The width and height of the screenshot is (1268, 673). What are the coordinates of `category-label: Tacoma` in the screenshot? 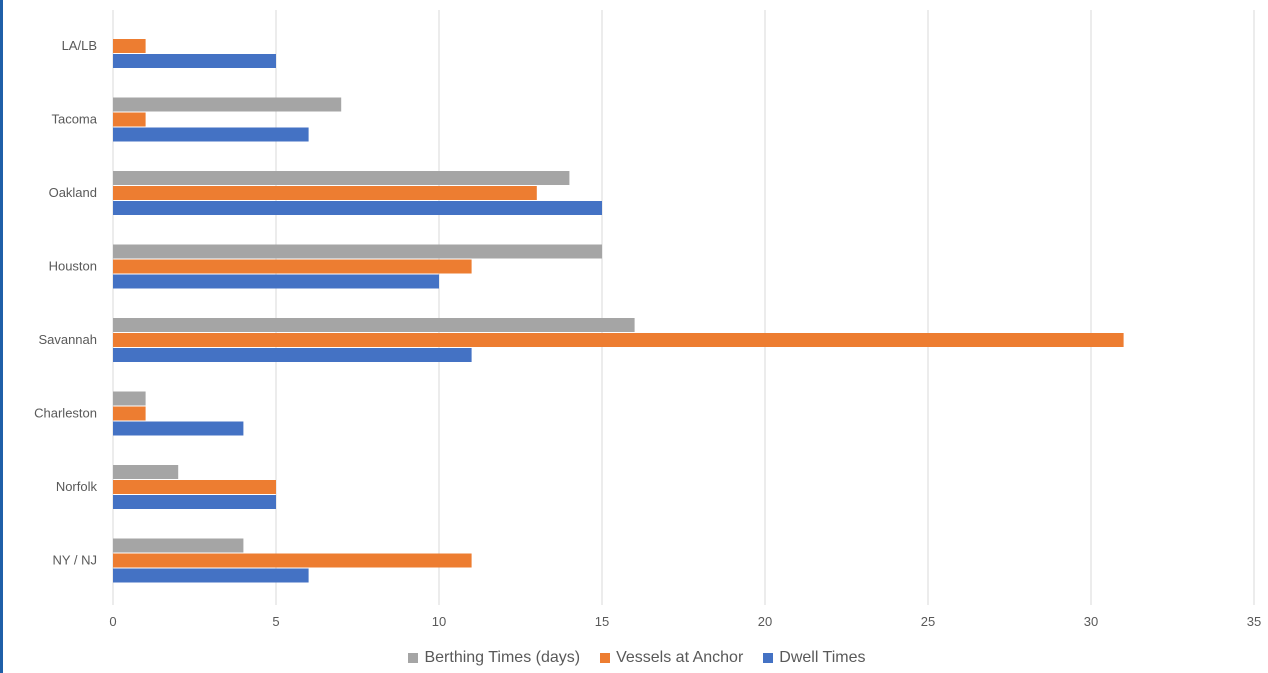 It's located at (74, 119).